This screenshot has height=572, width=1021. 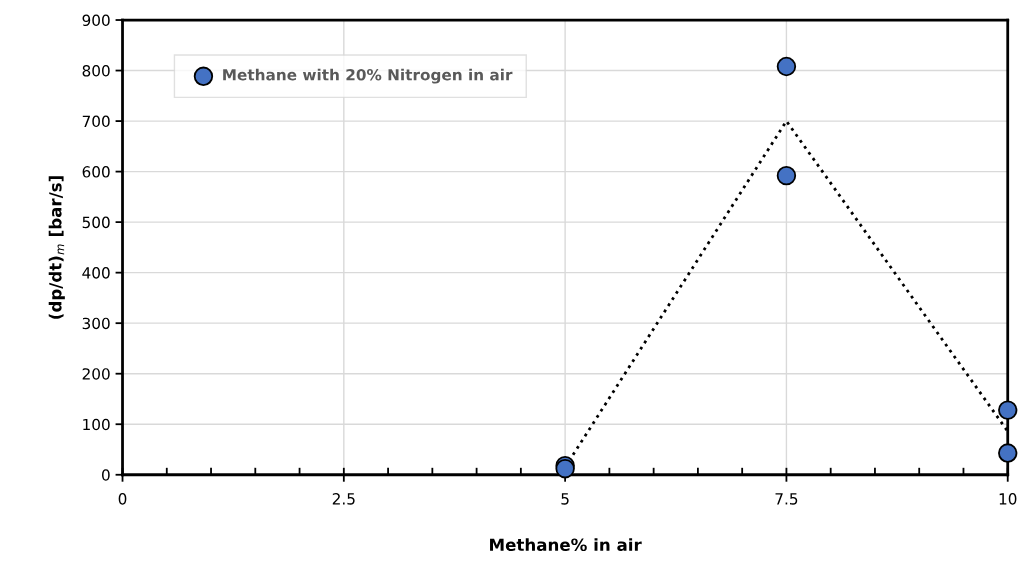 I want to click on legend-label: Methane with 20% Nitrogen in air, so click(x=368, y=76).